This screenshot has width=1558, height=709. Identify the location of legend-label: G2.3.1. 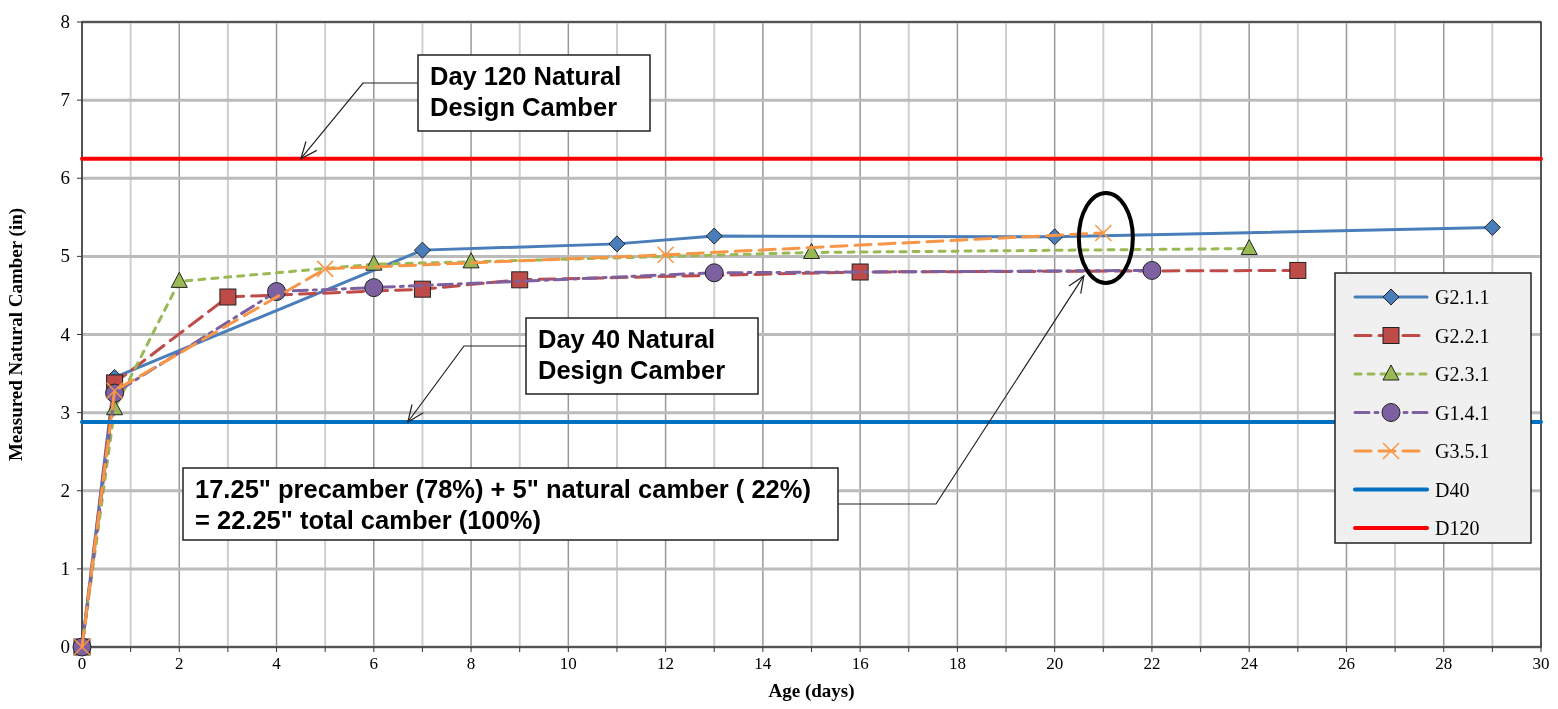
(1462, 374).